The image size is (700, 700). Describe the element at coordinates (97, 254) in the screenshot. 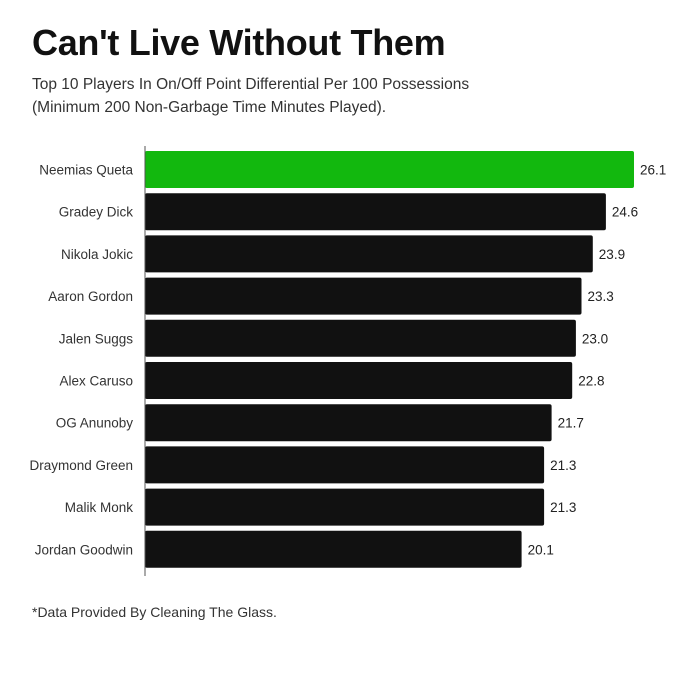

I see `category-label: Nikola Jokic` at that location.